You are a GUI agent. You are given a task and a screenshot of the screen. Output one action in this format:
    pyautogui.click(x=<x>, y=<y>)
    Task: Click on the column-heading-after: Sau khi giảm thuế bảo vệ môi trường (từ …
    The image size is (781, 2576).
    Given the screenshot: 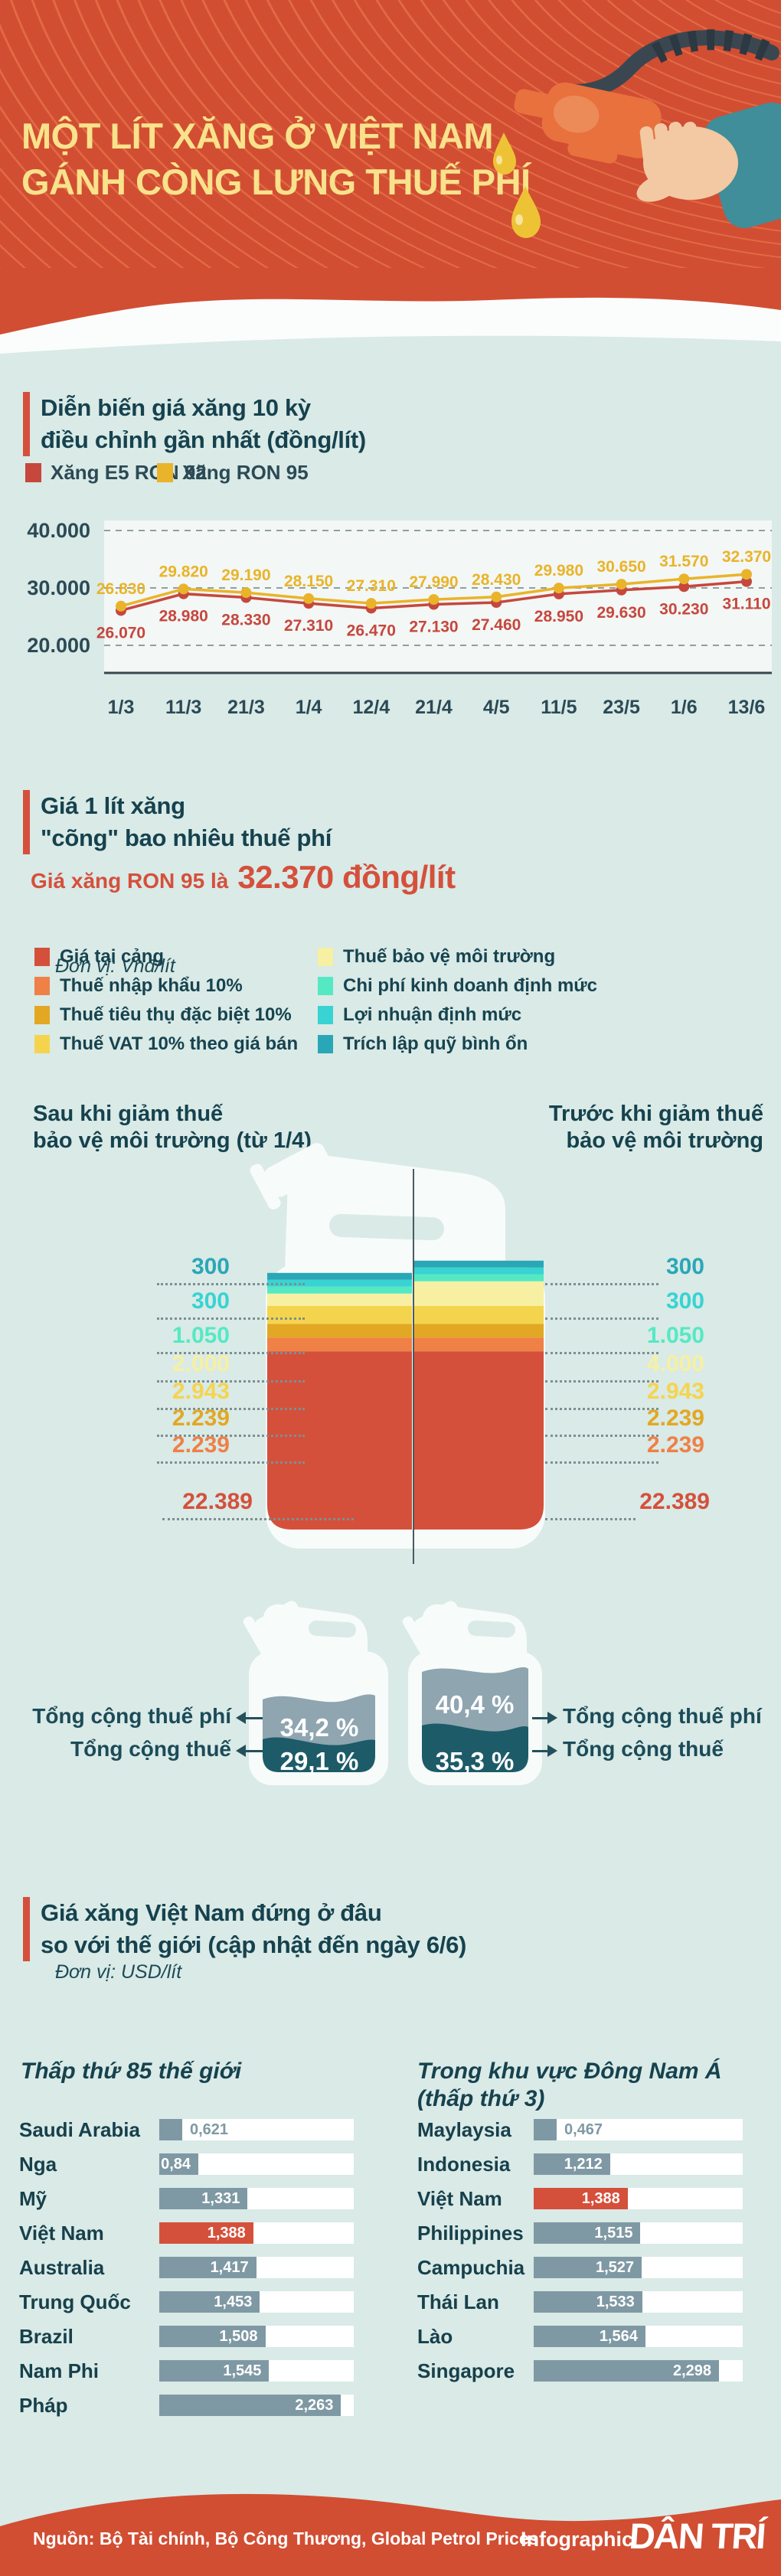 What is the action you would take?
    pyautogui.click(x=173, y=1128)
    